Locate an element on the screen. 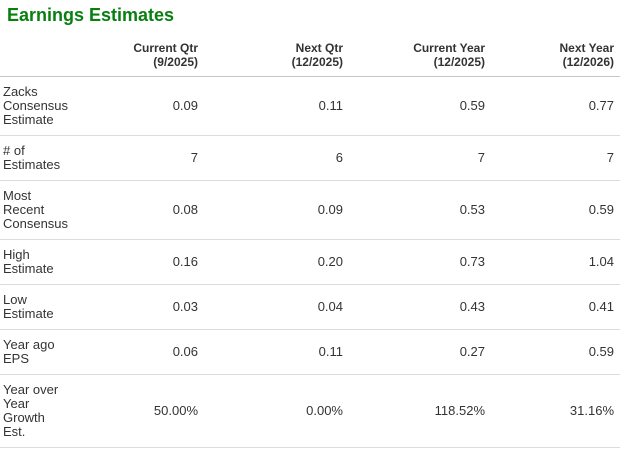 The height and width of the screenshot is (453, 620). cell-value: 50.00% is located at coordinates (134, 411).